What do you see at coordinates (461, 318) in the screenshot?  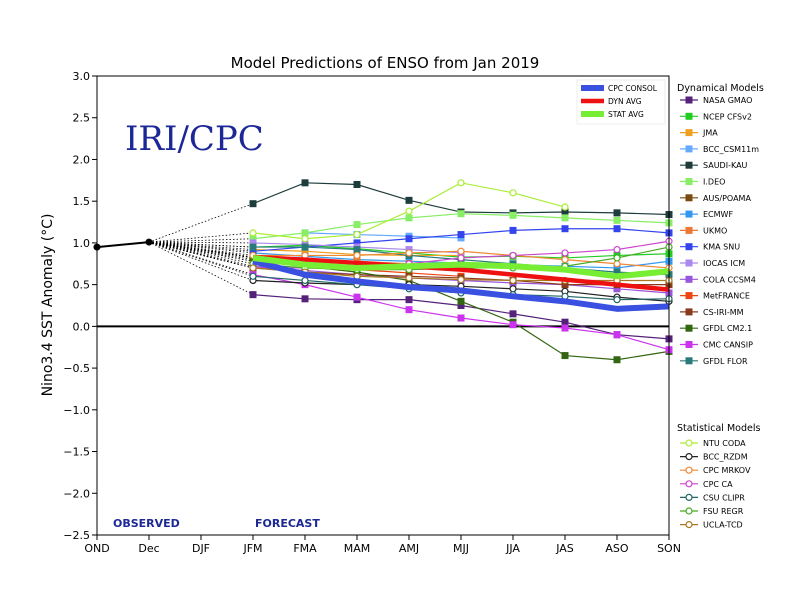 I see `point-cmc-cansip-mjj` at bounding box center [461, 318].